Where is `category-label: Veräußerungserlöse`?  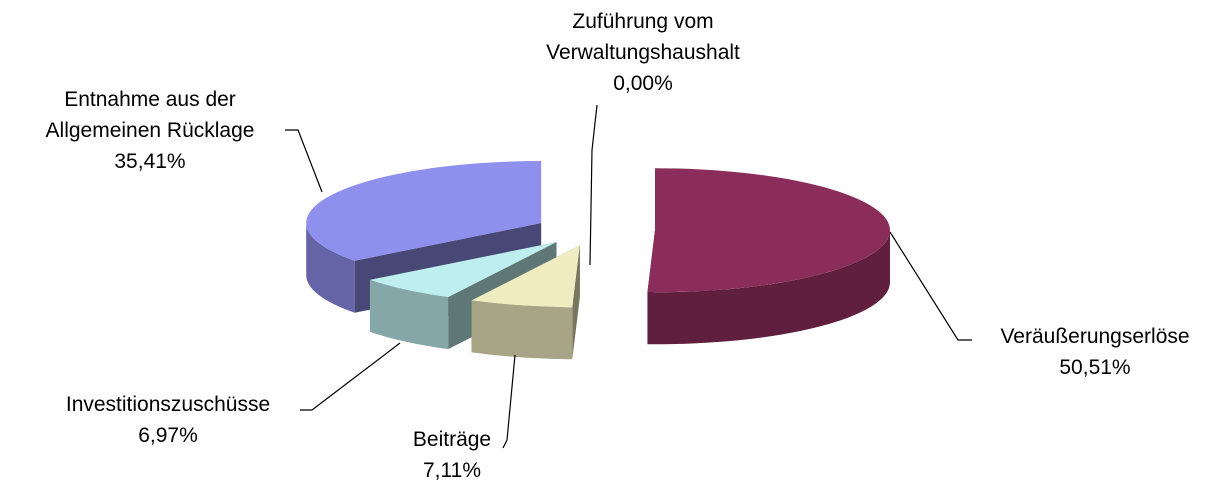 category-label: Veräußerungserlöse is located at coordinates (1095, 336).